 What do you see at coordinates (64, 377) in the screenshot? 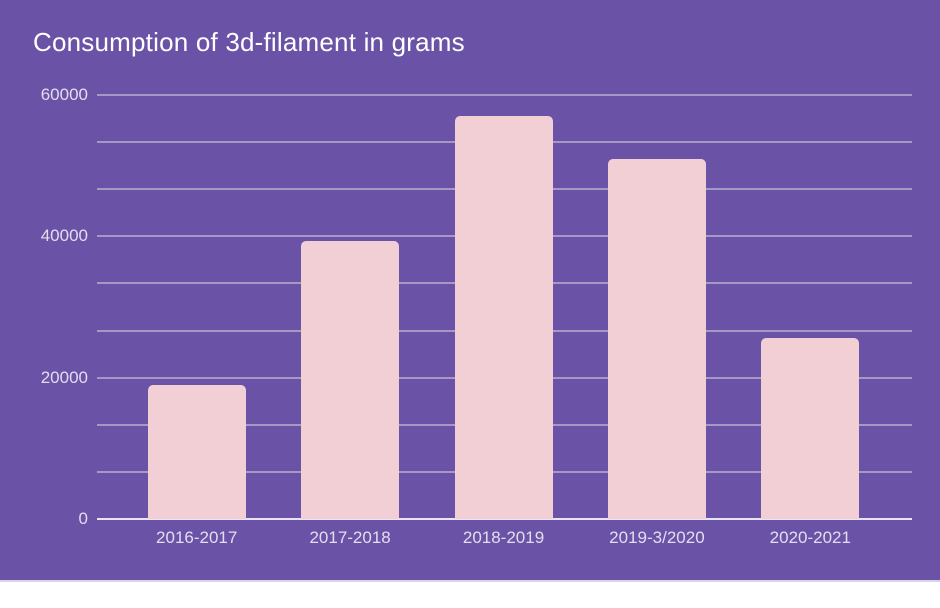
I see `y-axis-tick-label: 20000` at bounding box center [64, 377].